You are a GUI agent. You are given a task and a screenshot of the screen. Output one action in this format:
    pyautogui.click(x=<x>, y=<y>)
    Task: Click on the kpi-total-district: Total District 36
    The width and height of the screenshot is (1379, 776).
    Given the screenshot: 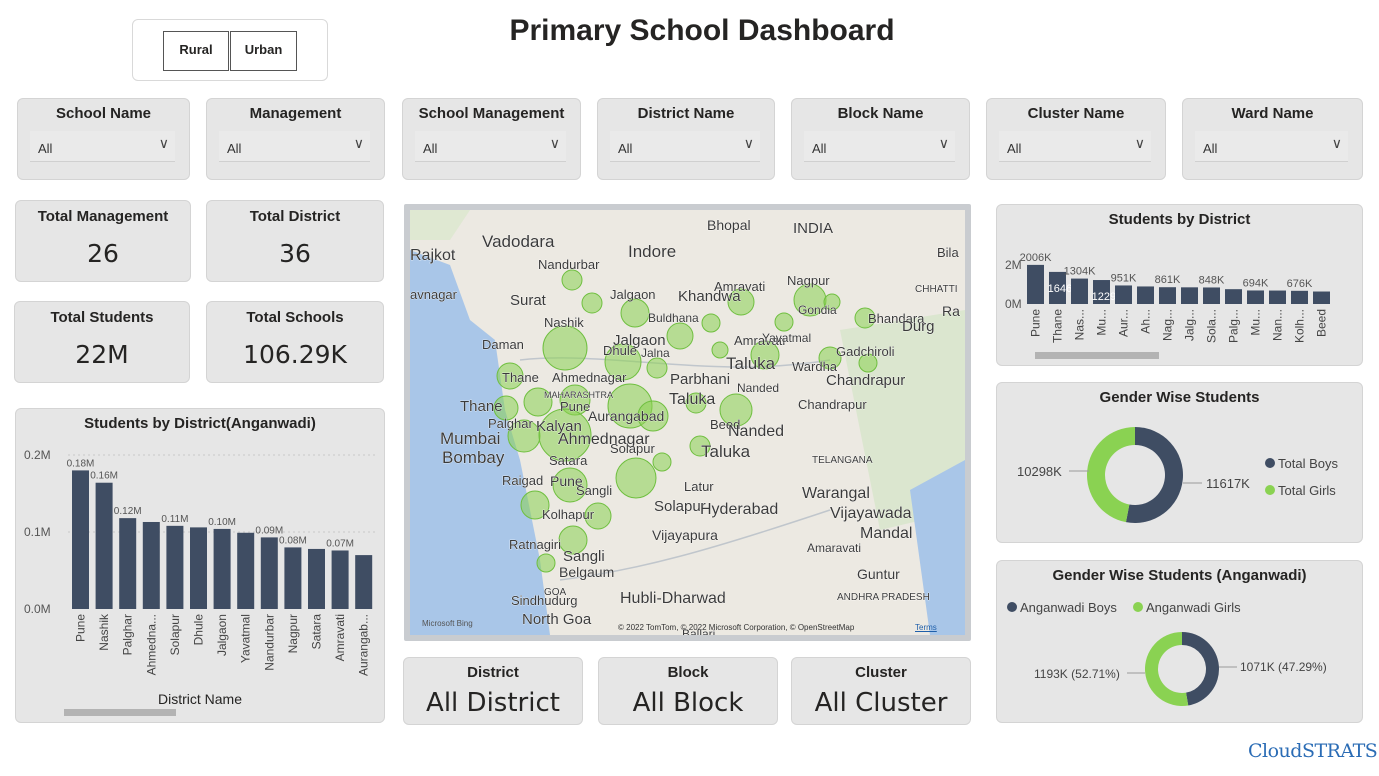 What is the action you would take?
    pyautogui.click(x=295, y=241)
    